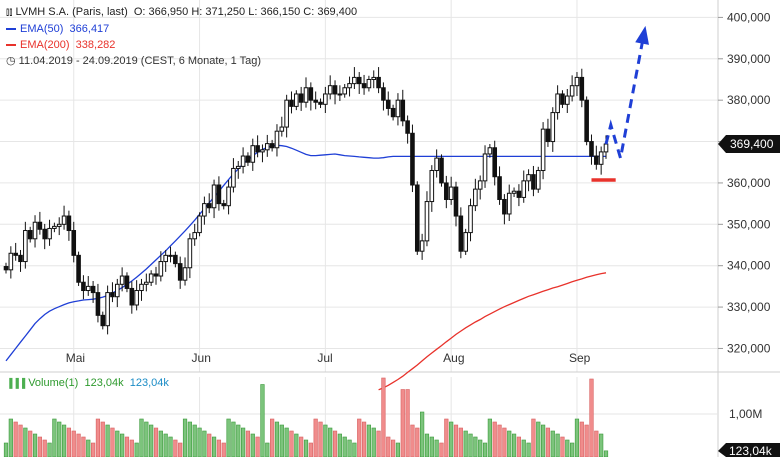  I want to click on volume-last-tag, so click(749, 450).